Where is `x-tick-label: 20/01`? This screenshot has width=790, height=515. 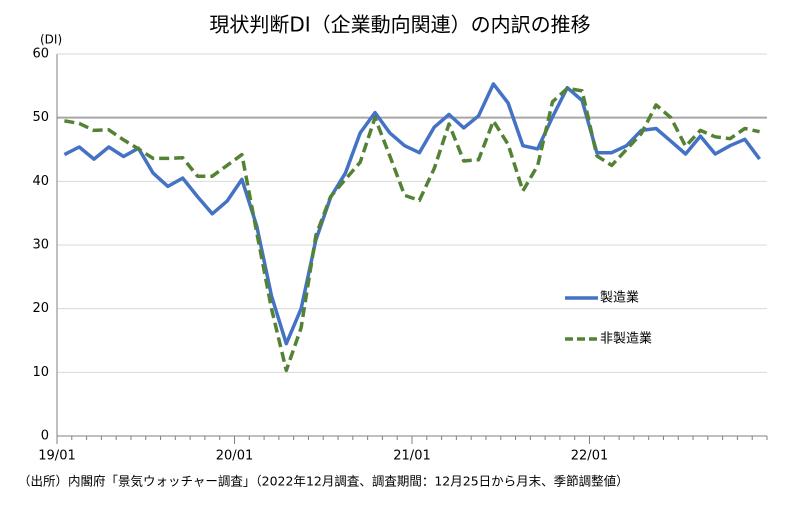
x-tick-label: 20/01 is located at coordinates (234, 456).